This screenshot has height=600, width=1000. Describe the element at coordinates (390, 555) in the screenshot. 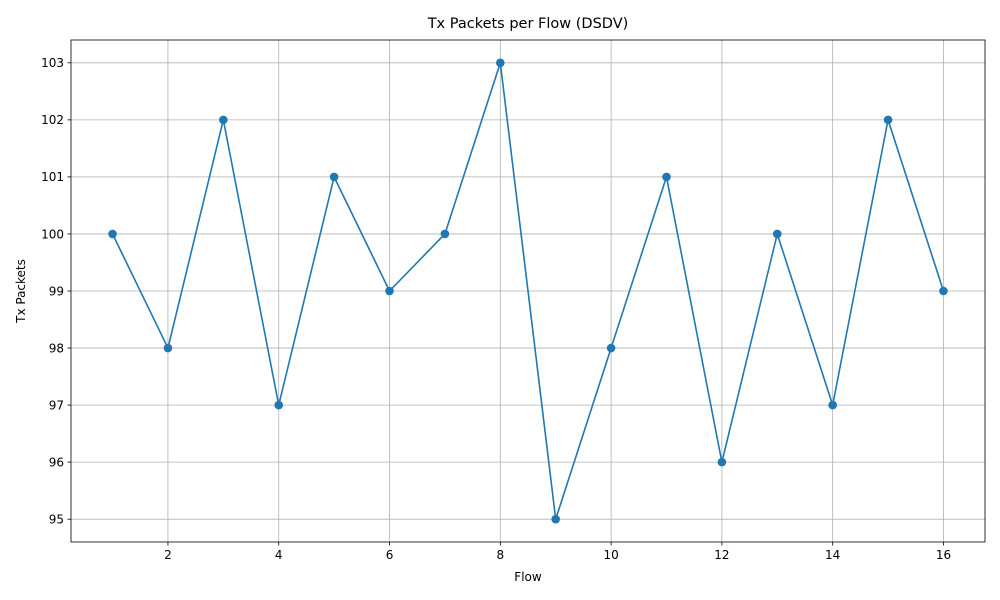

I see `x-tick-label: 6` at that location.